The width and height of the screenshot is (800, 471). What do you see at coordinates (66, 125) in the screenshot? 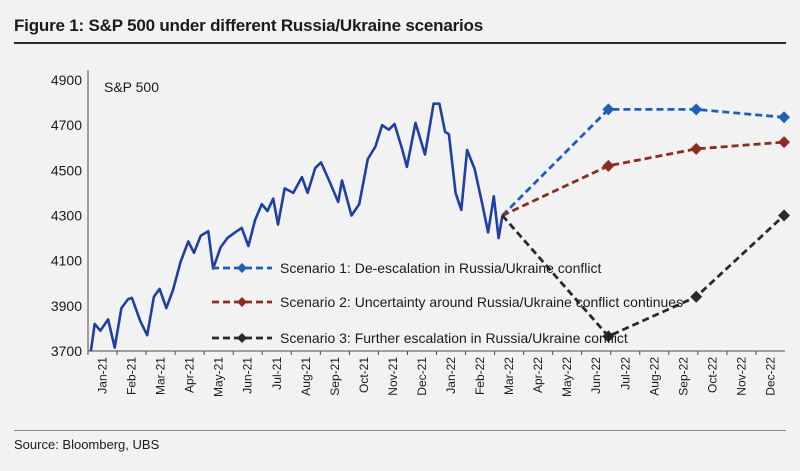
I see `y-tick-label: 4700` at bounding box center [66, 125].